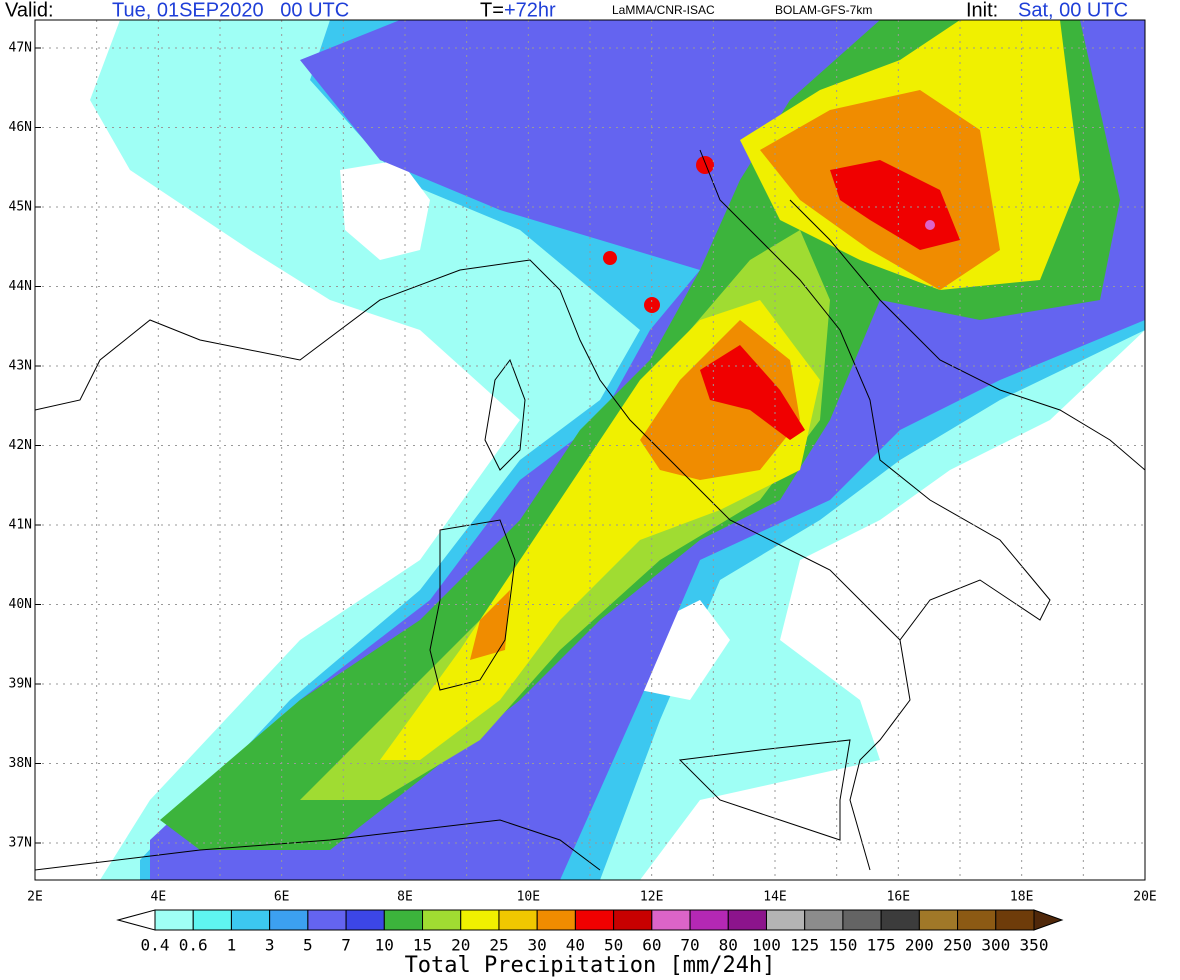  What do you see at coordinates (689, 945) in the screenshot?
I see `colorbar-level: 70` at bounding box center [689, 945].